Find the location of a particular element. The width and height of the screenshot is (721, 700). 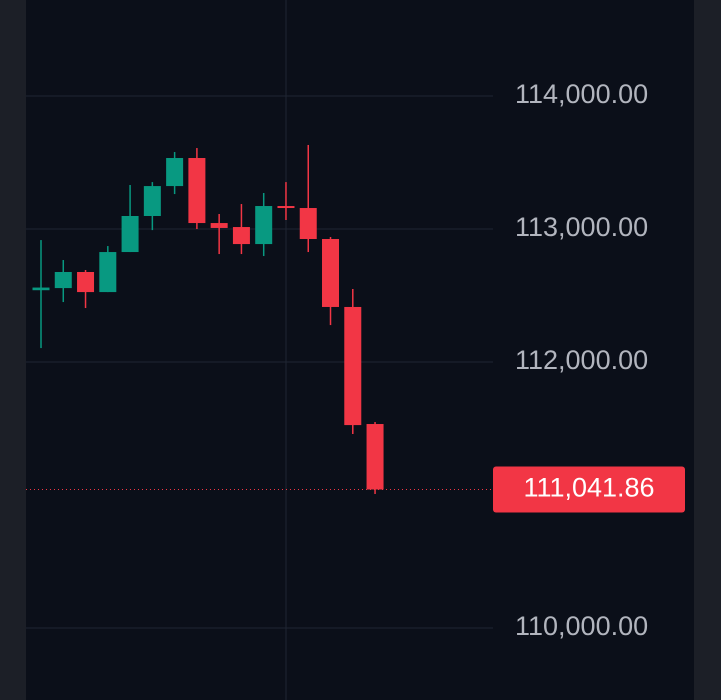

y-tick-label: 112,000.00 is located at coordinates (581, 360).